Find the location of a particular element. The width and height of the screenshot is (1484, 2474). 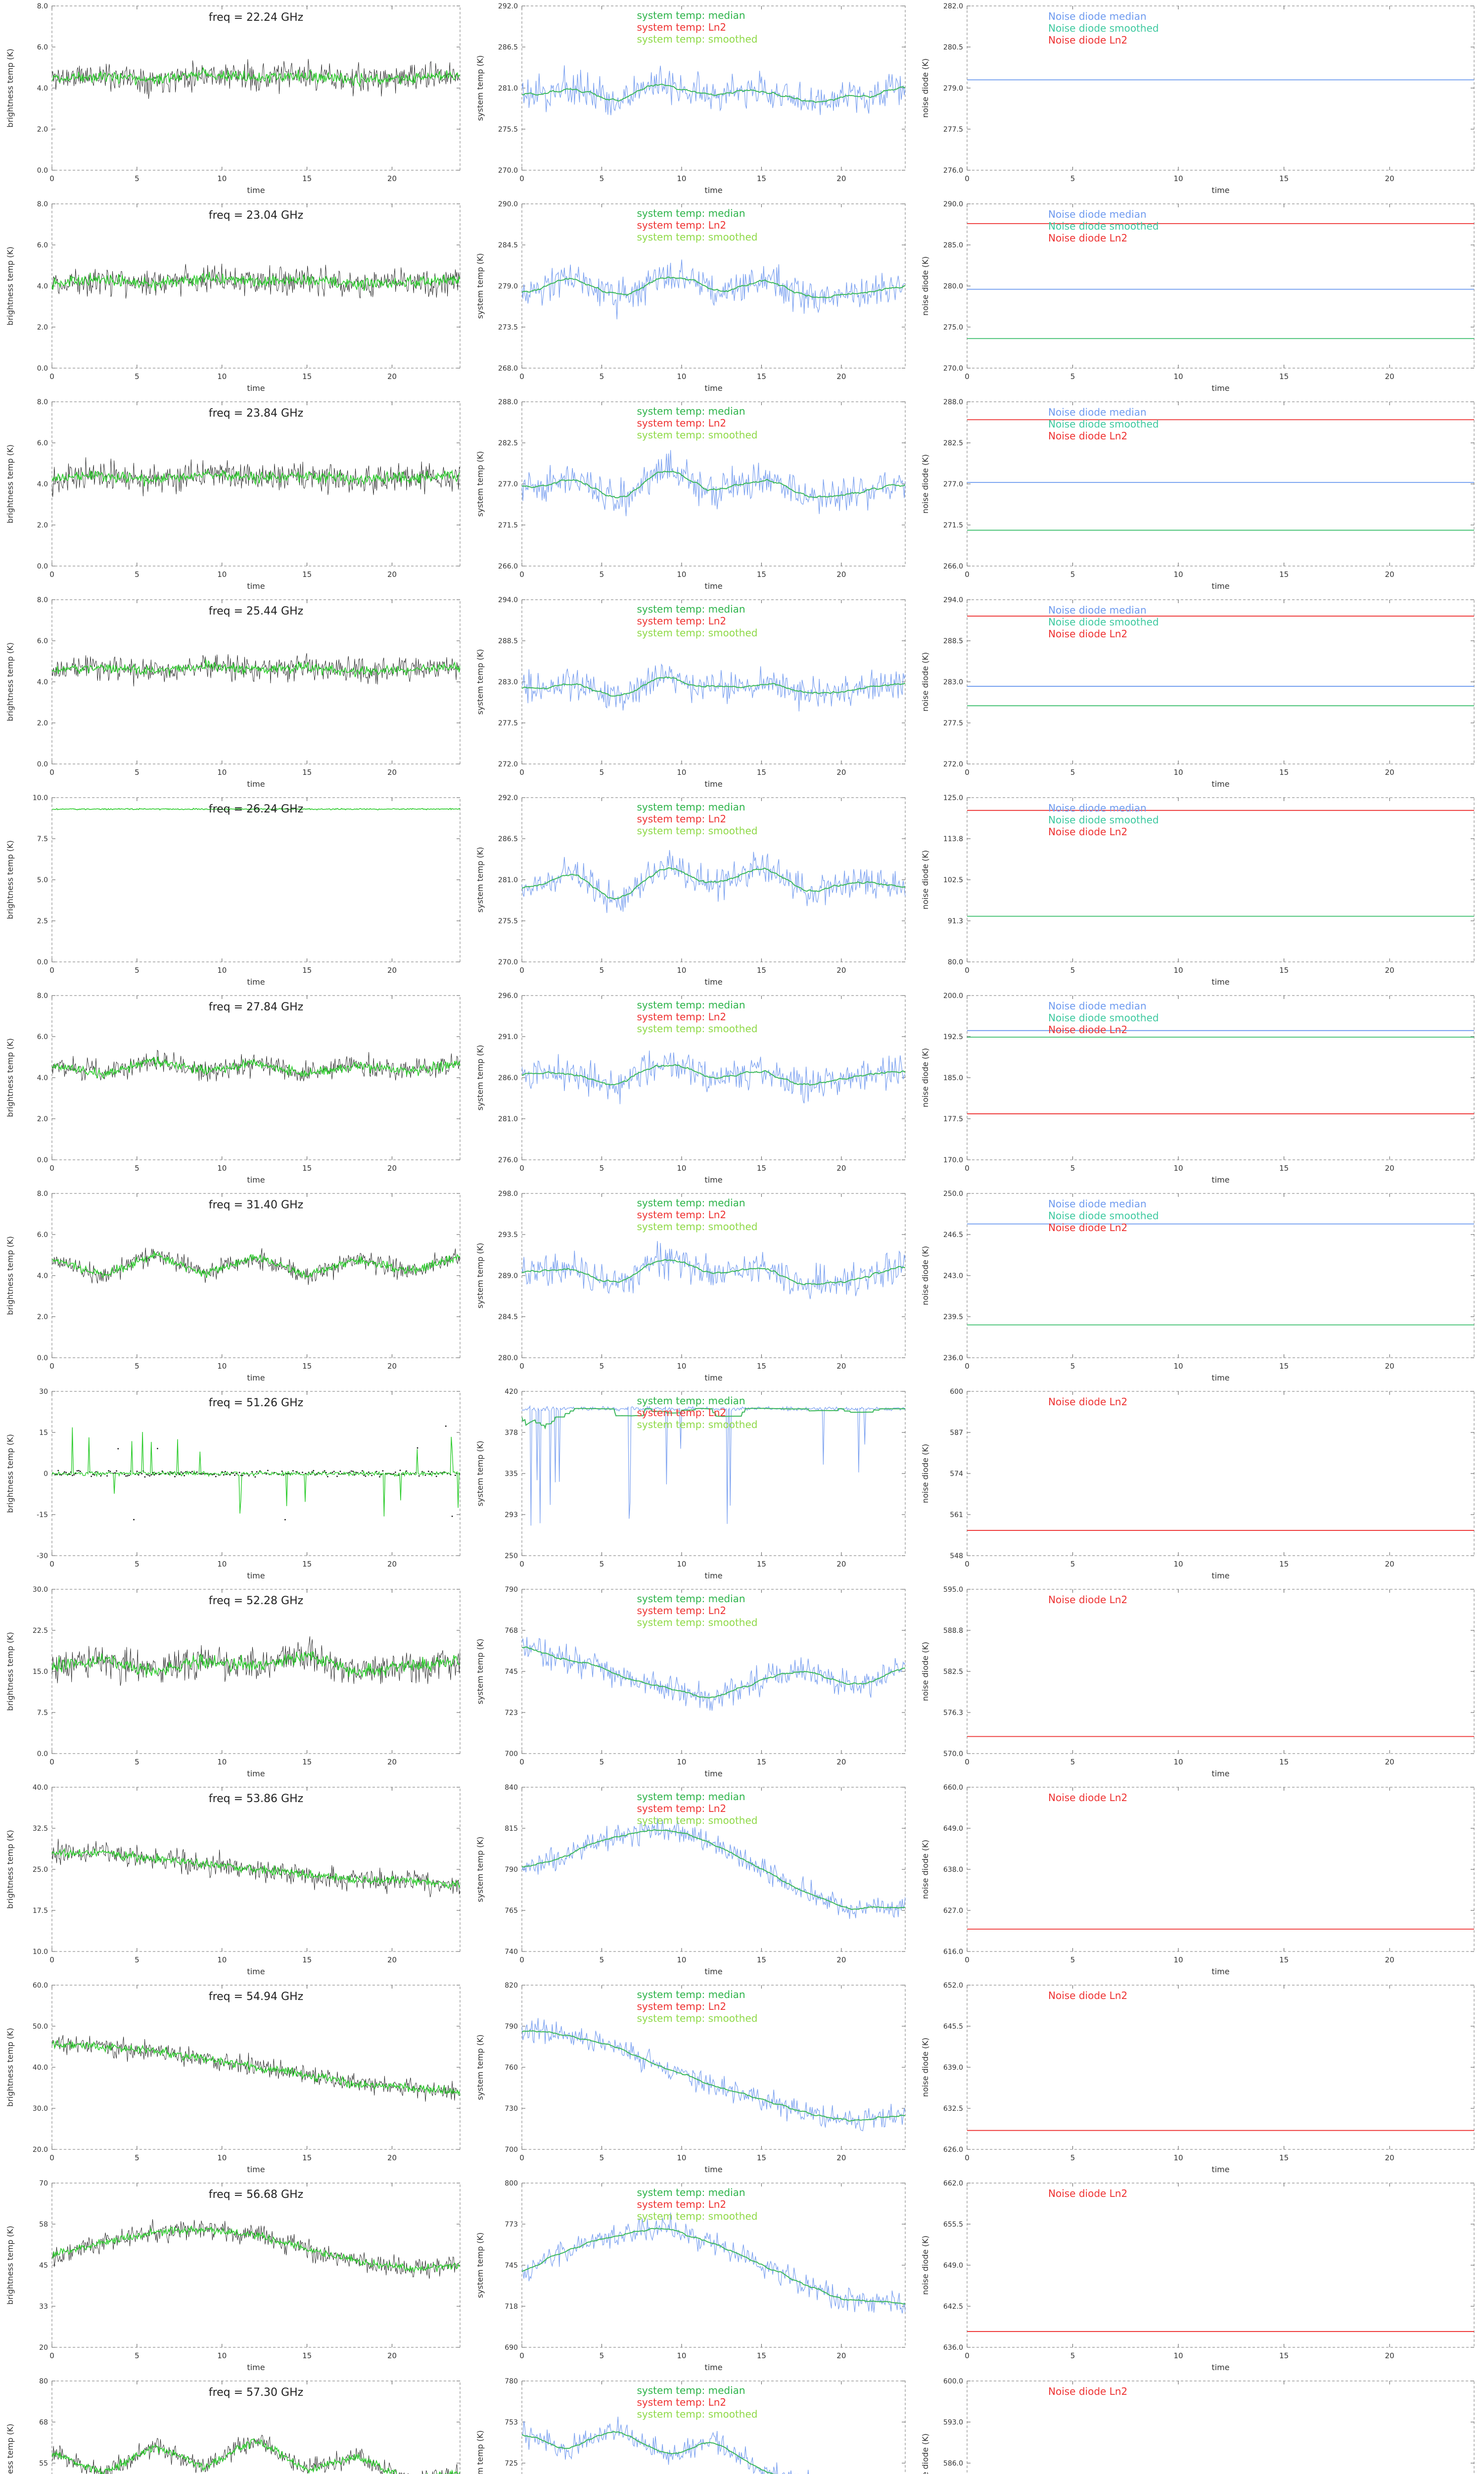

sky-green-series is located at coordinates (256, 1665).